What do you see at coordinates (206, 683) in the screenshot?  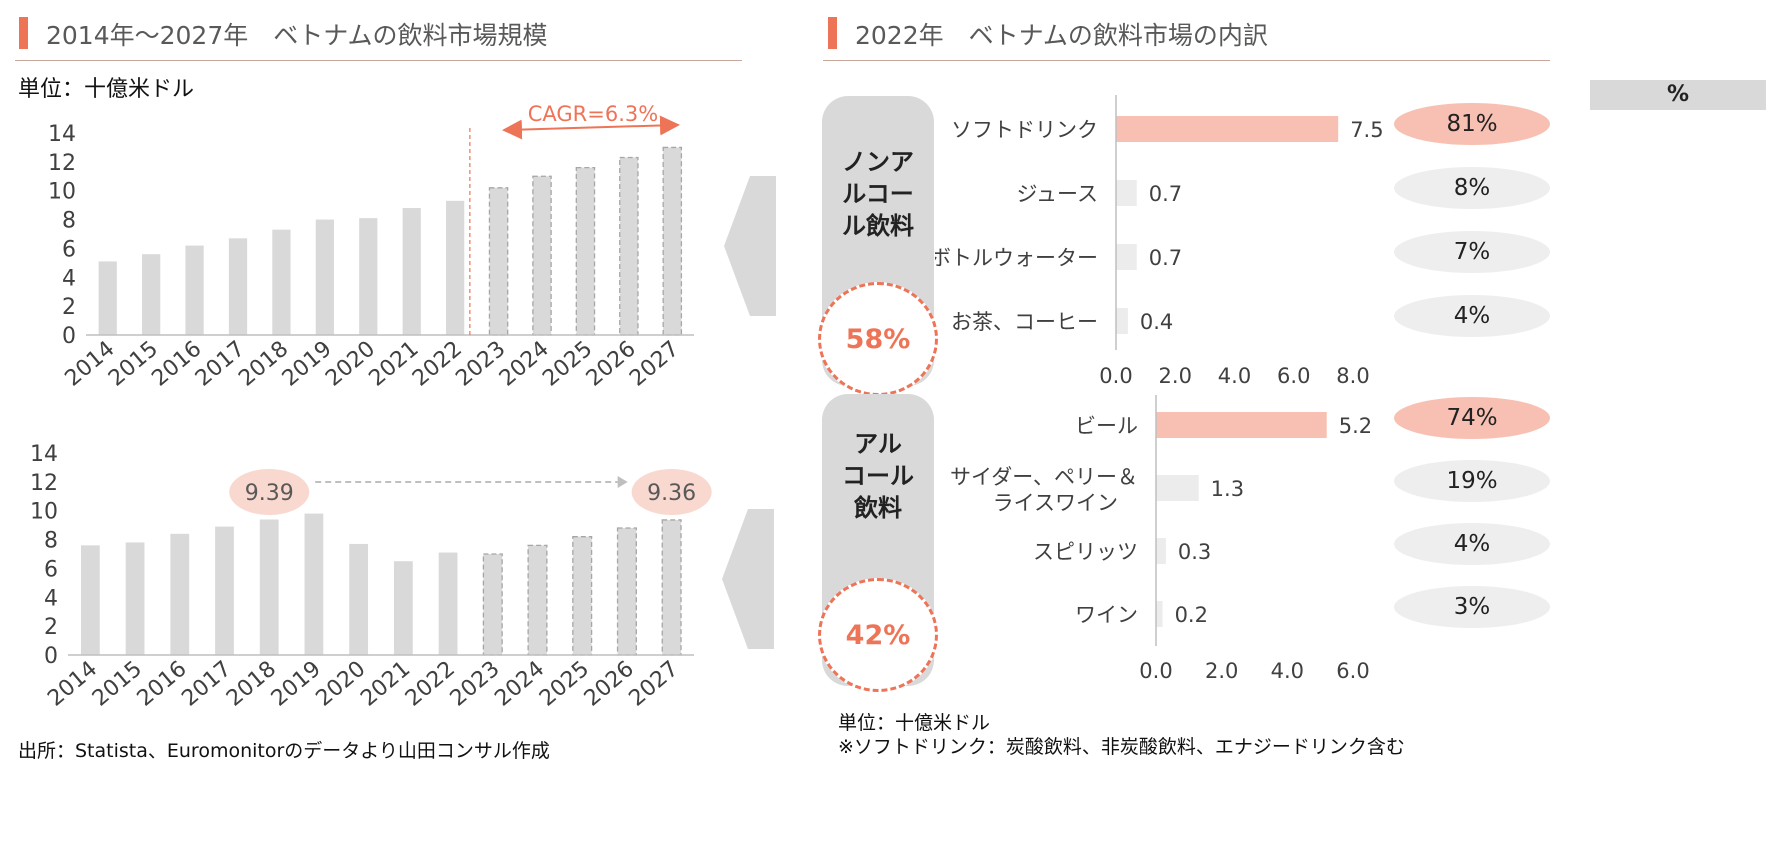 I see `x-tick-label: 2017` at bounding box center [206, 683].